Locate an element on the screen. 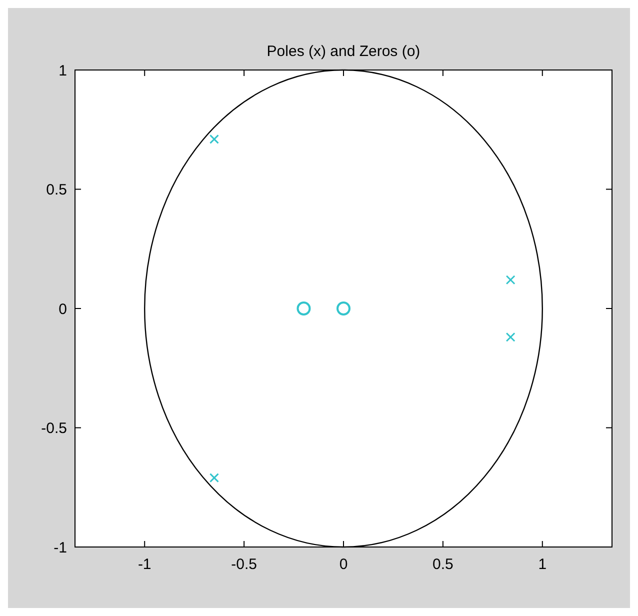 This screenshot has width=638, height=616. y-tick-label: 0.5 is located at coordinates (56, 190).